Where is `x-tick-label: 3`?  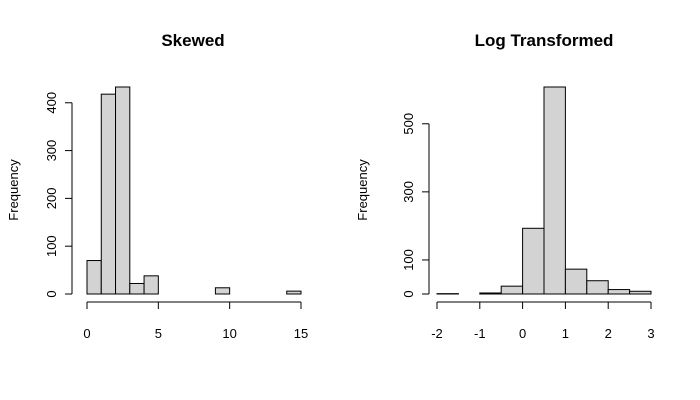 x-tick-label: 3 is located at coordinates (650, 333).